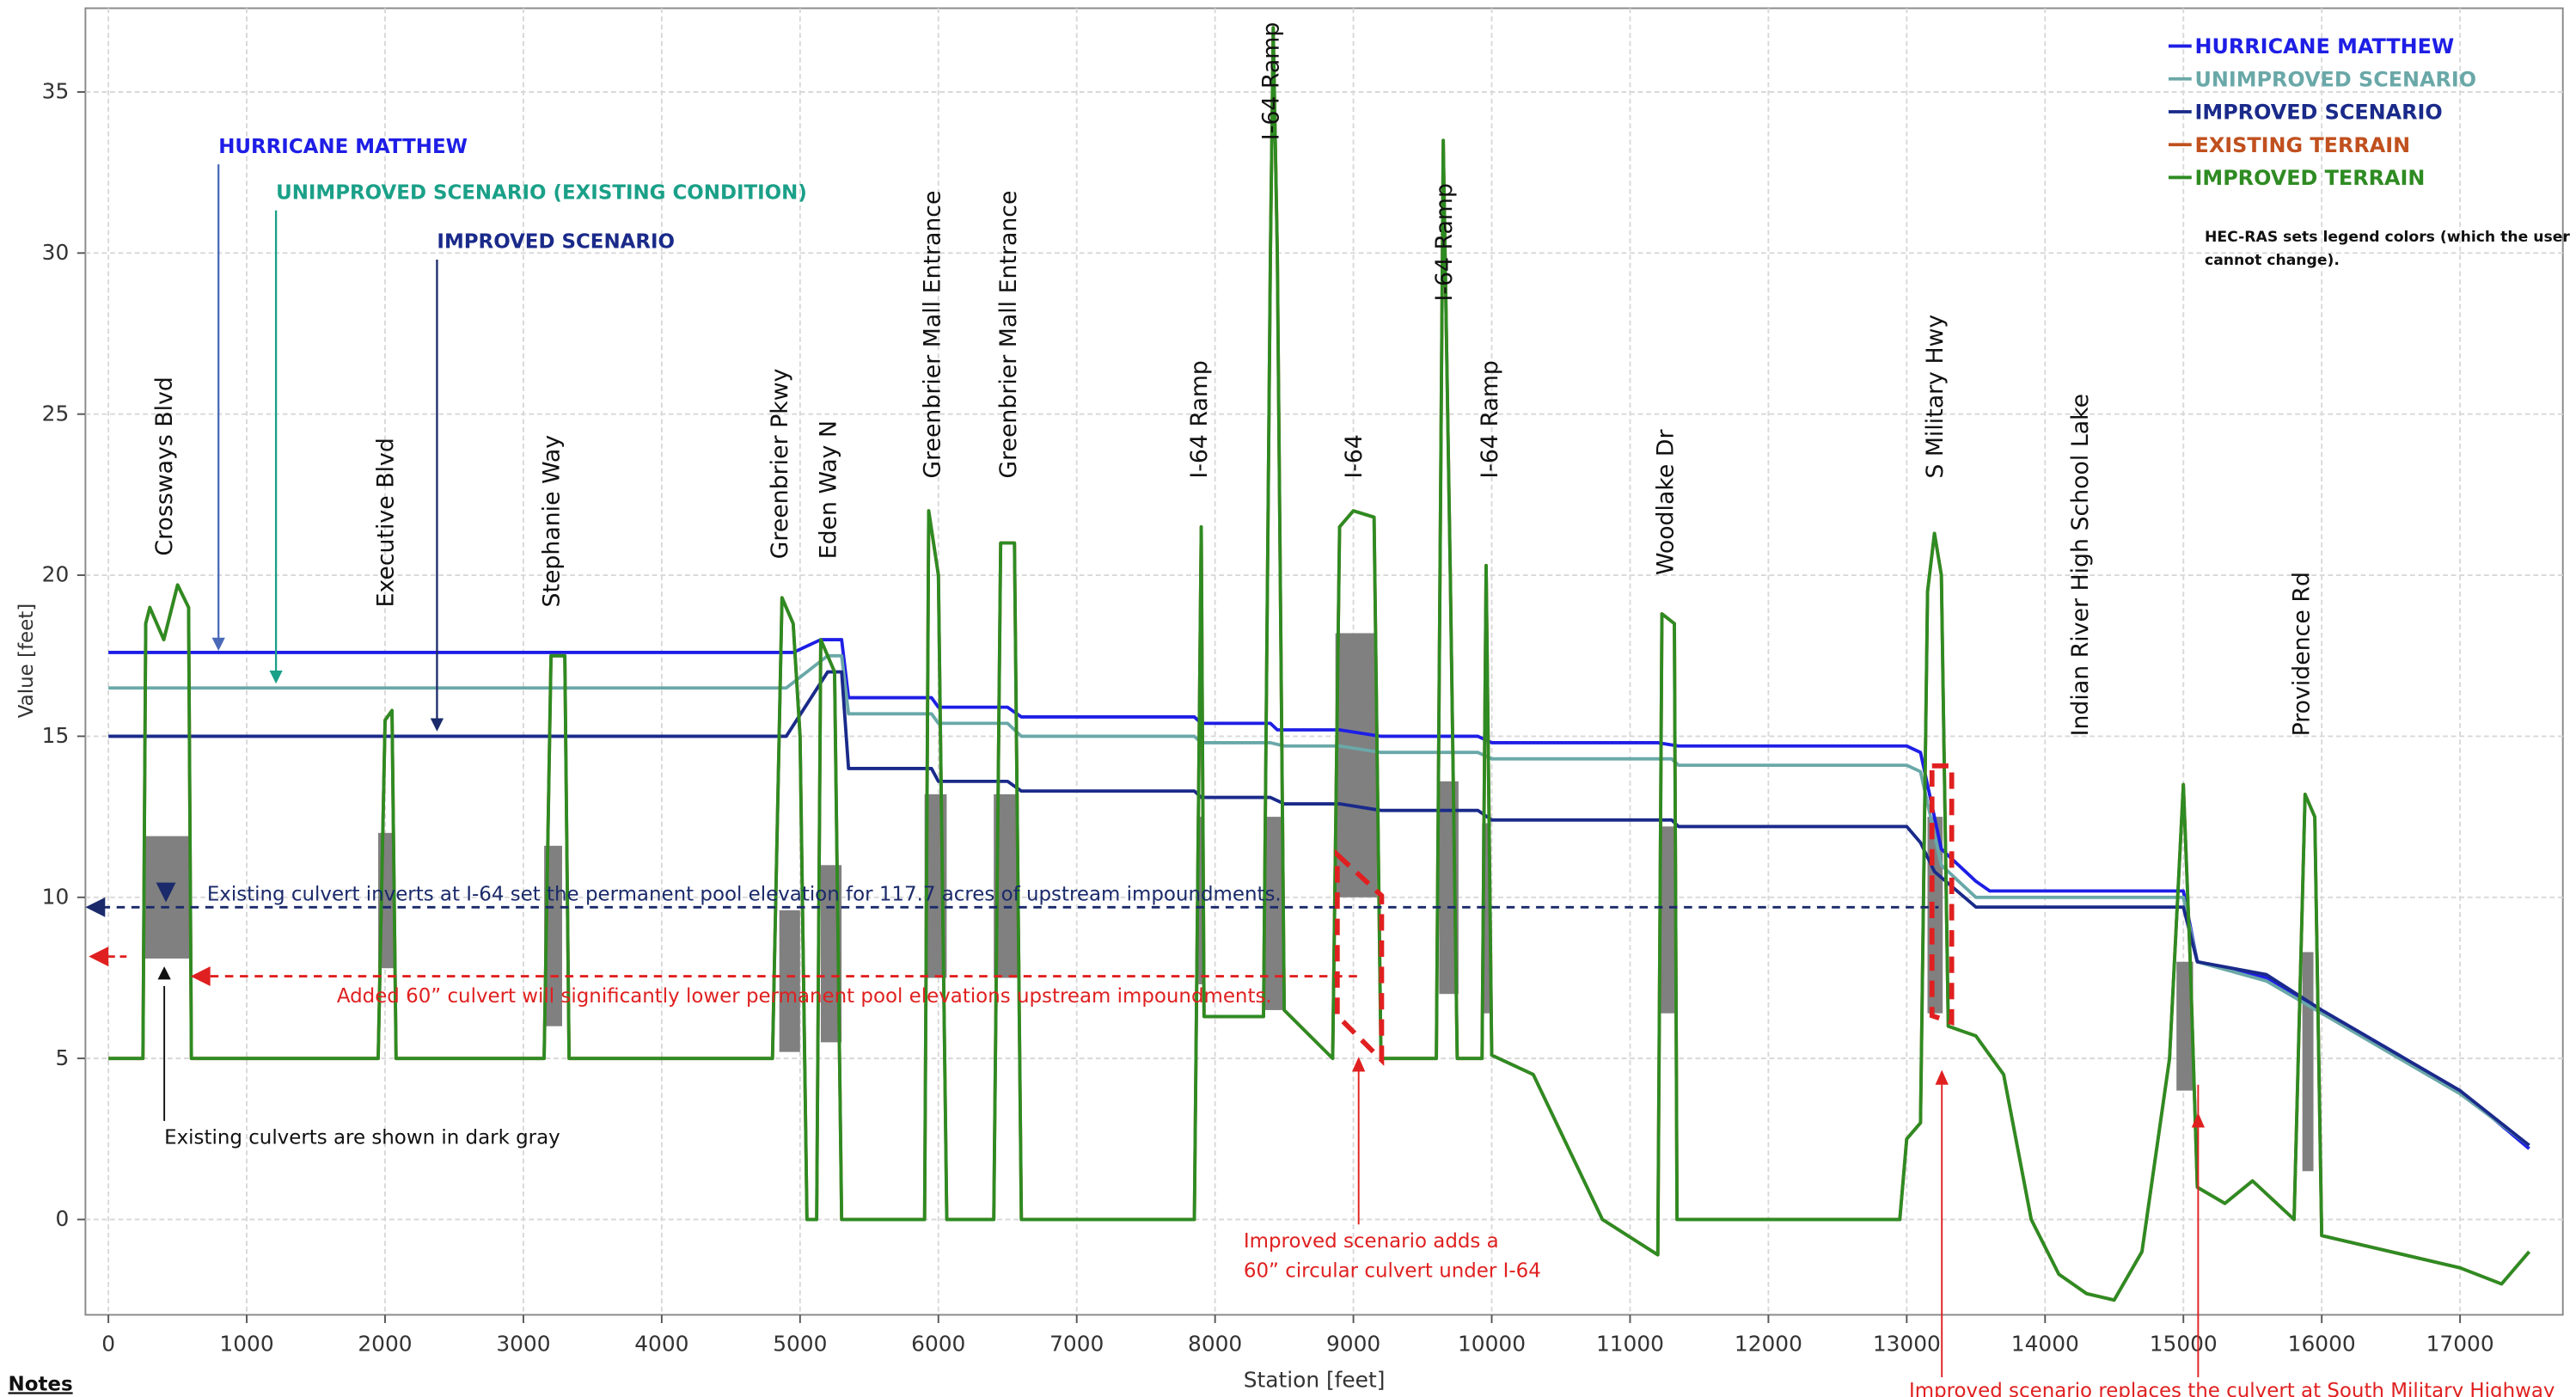 The width and height of the screenshot is (2576, 1397). Describe the element at coordinates (2045, 1343) in the screenshot. I see `x-tick-label: 14000` at that location.